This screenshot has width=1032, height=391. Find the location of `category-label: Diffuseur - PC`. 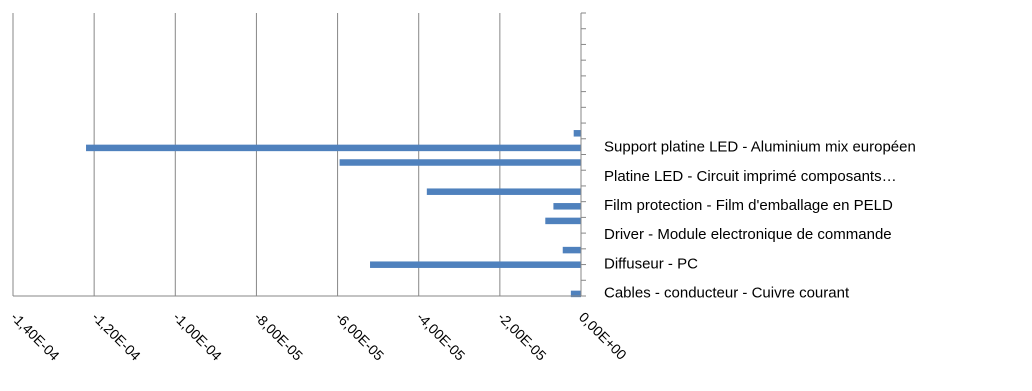

category-label: Diffuseur - PC is located at coordinates (651, 263).